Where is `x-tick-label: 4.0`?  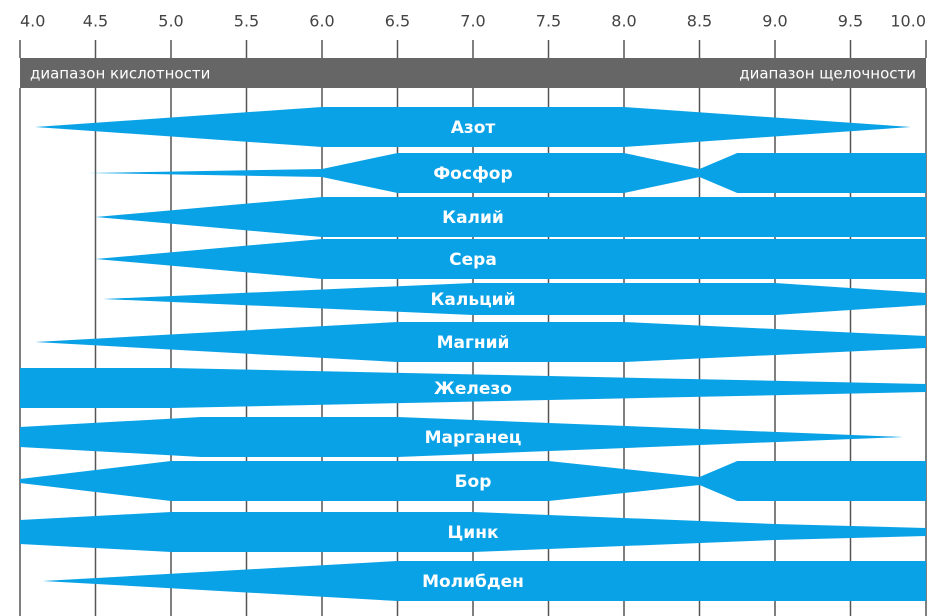
x-tick-label: 4.0 is located at coordinates (32, 21).